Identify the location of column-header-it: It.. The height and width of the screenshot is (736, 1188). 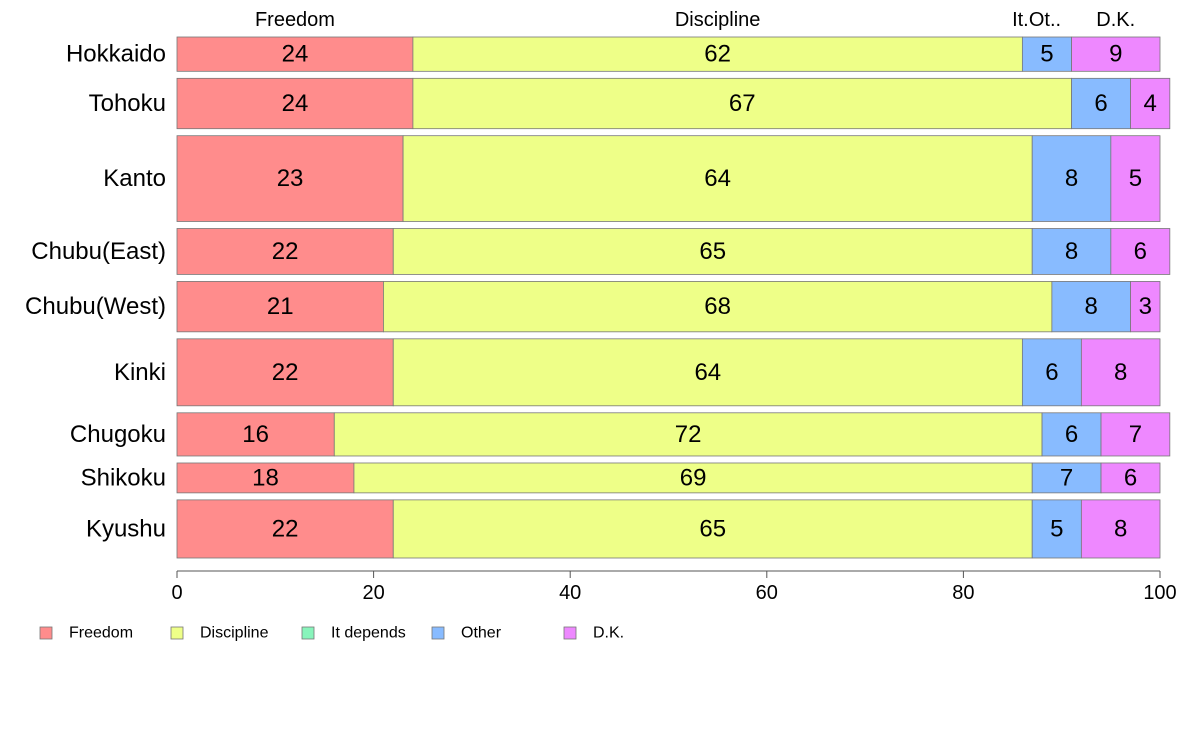
(1020, 20).